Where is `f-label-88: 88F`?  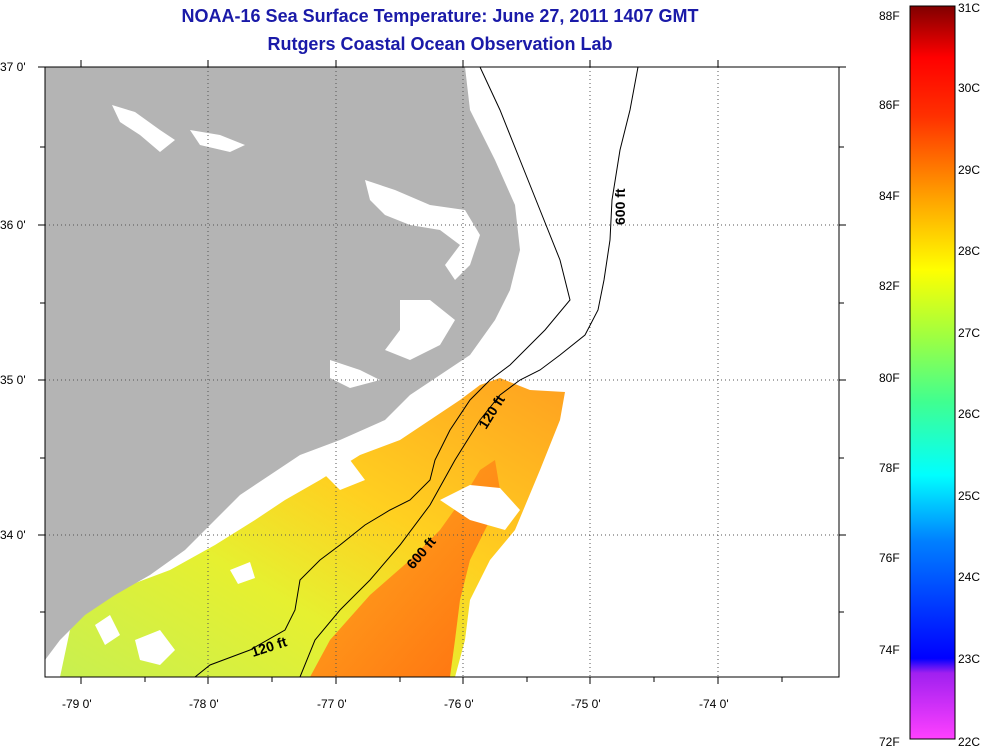 f-label-88: 88F is located at coordinates (889, 16).